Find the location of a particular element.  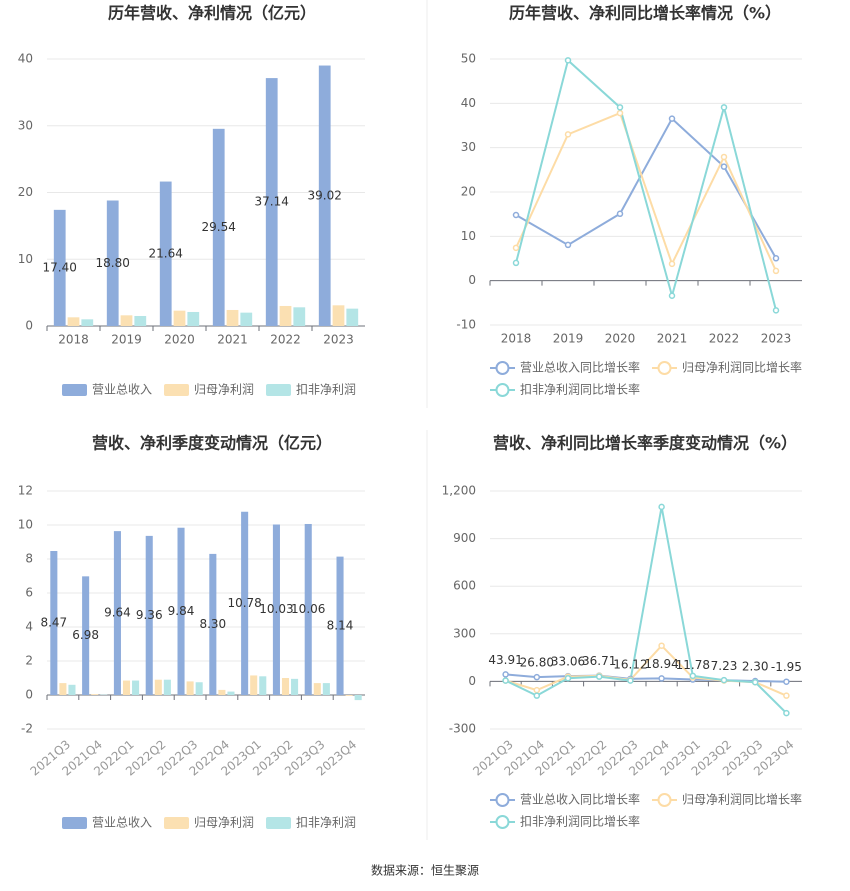

data-label: 37.14 is located at coordinates (272, 202).